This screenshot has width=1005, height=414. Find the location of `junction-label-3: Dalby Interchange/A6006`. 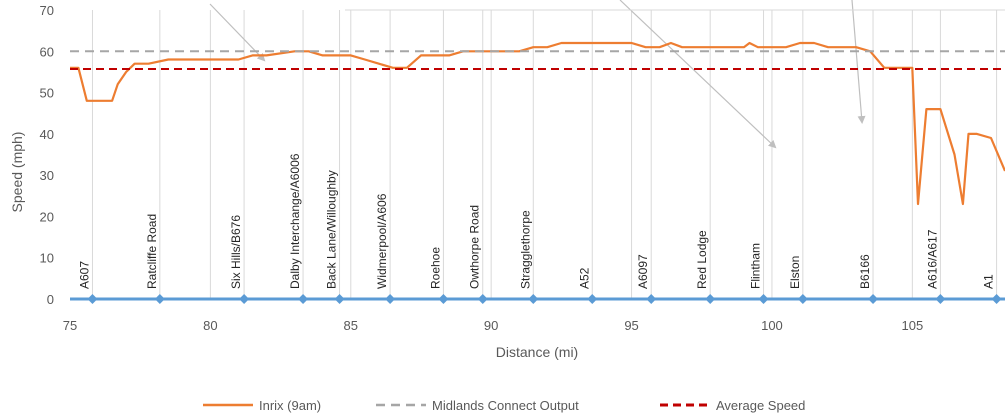

junction-label-3: Dalby Interchange/A6006 is located at coordinates (295, 221).